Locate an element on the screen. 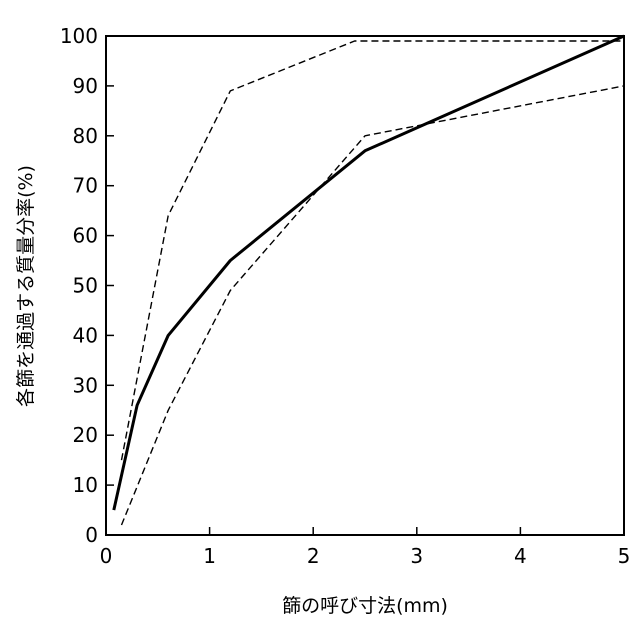 This screenshot has width=640, height=640. x-tick-label: 4 is located at coordinates (520, 556).